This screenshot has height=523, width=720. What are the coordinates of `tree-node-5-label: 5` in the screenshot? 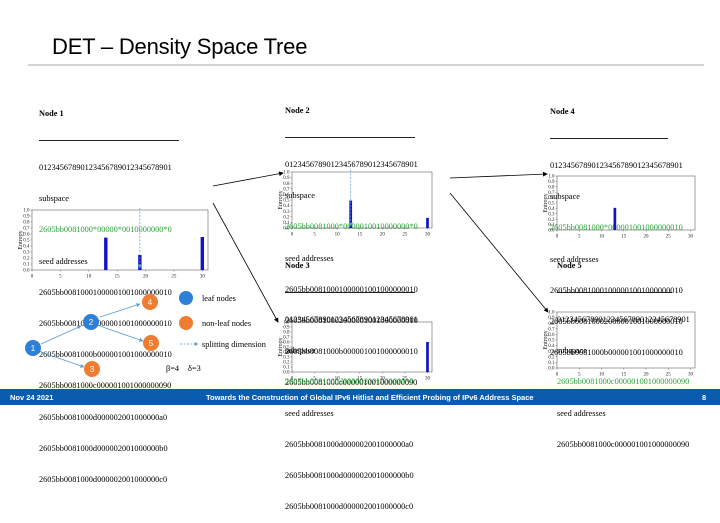 It's located at (151, 343).